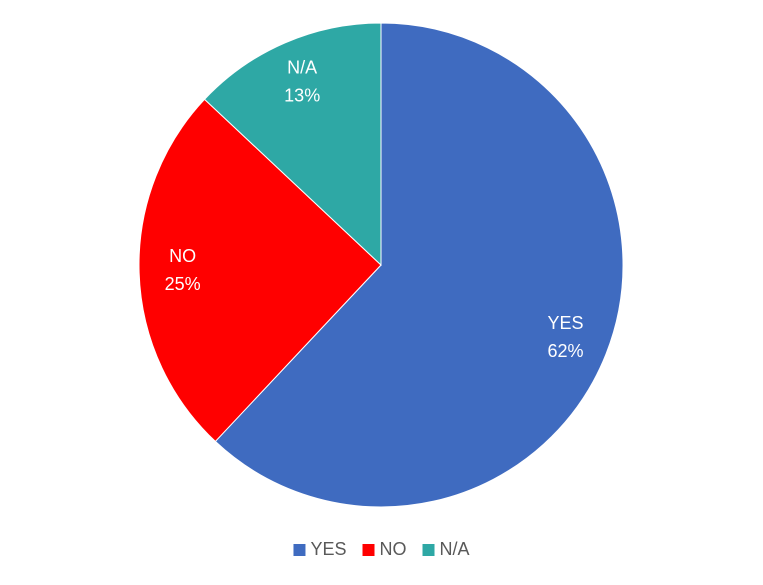  I want to click on legend-label: NO, so click(393, 549).